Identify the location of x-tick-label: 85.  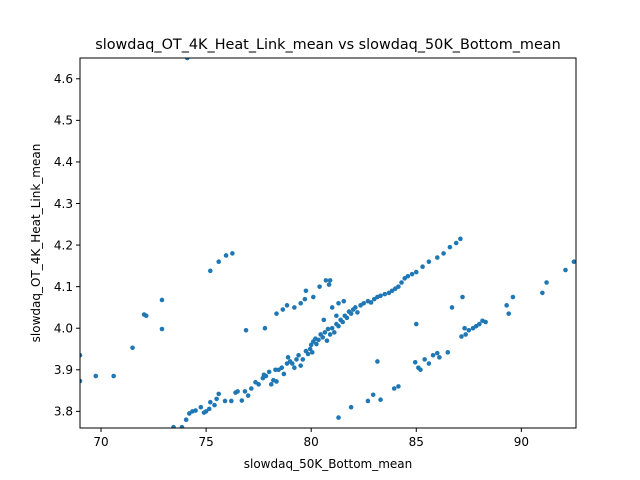
(416, 442).